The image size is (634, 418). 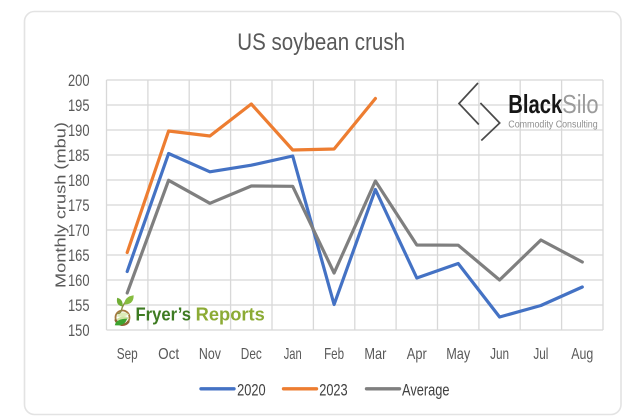 What do you see at coordinates (79, 155) in the screenshot?
I see `svg-text: 185` at bounding box center [79, 155].